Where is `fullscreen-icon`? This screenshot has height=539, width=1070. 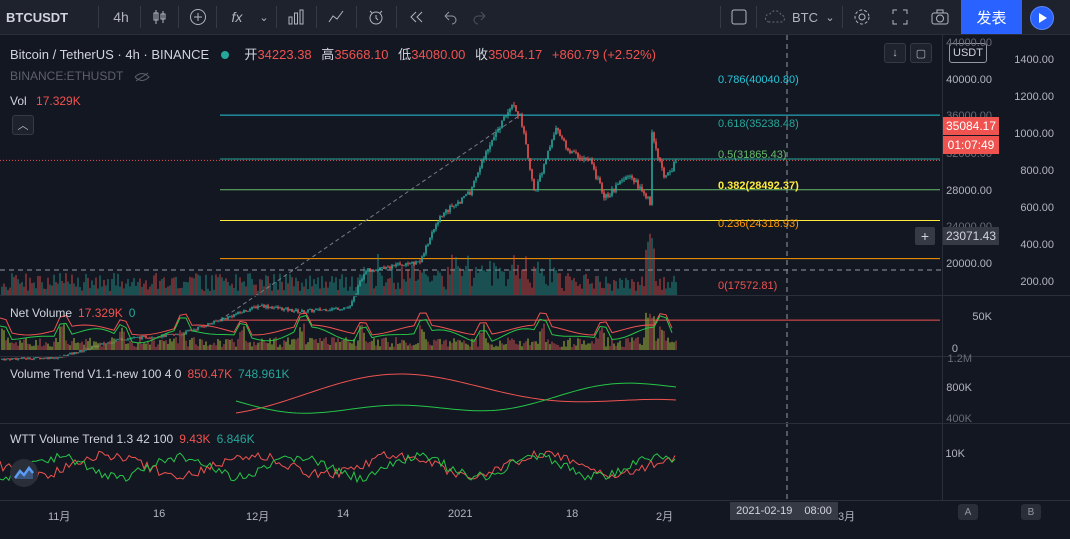
fullscreen-icon is located at coordinates (900, 17).